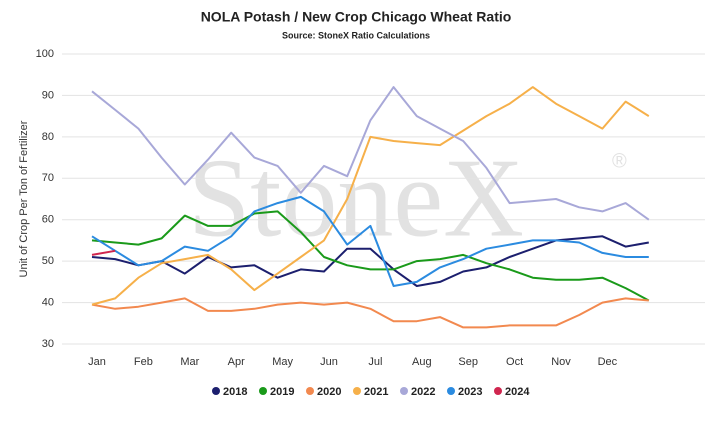 Image resolution: width=713 pixels, height=429 pixels. Describe the element at coordinates (470, 392) in the screenshot. I see `legend-label: 2023` at that location.